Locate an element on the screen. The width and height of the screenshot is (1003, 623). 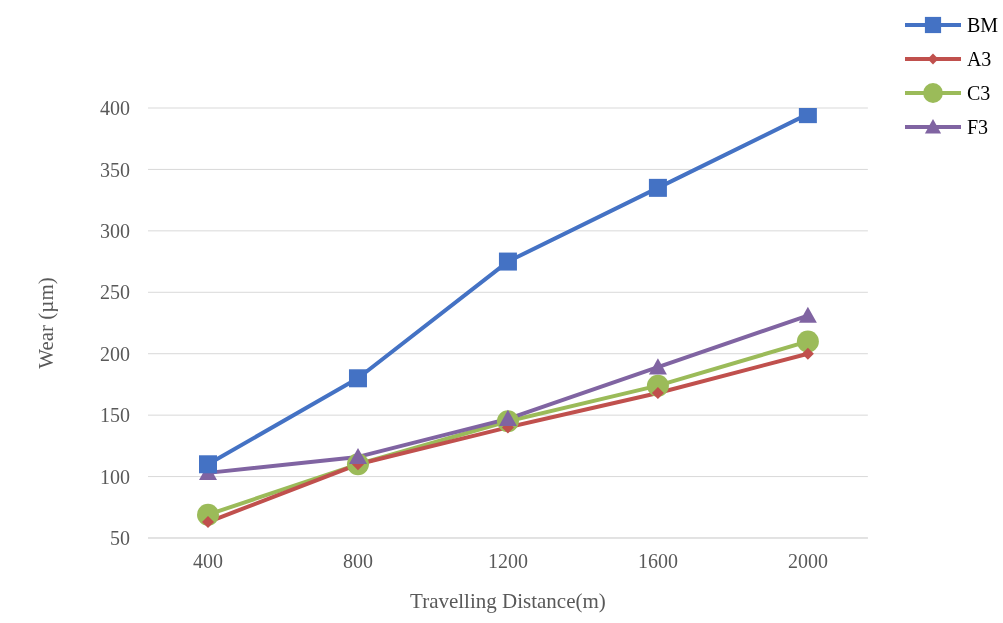
x-tick-label: 400 is located at coordinates (208, 561).